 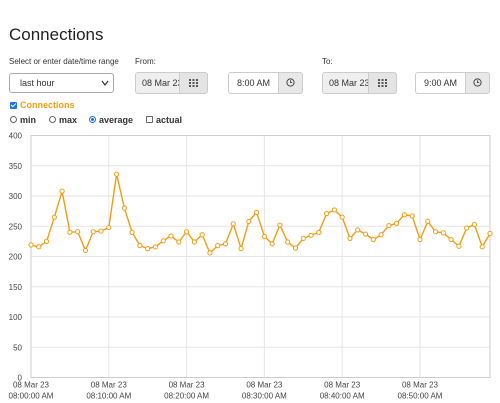 I want to click on max-radio, so click(x=52, y=119).